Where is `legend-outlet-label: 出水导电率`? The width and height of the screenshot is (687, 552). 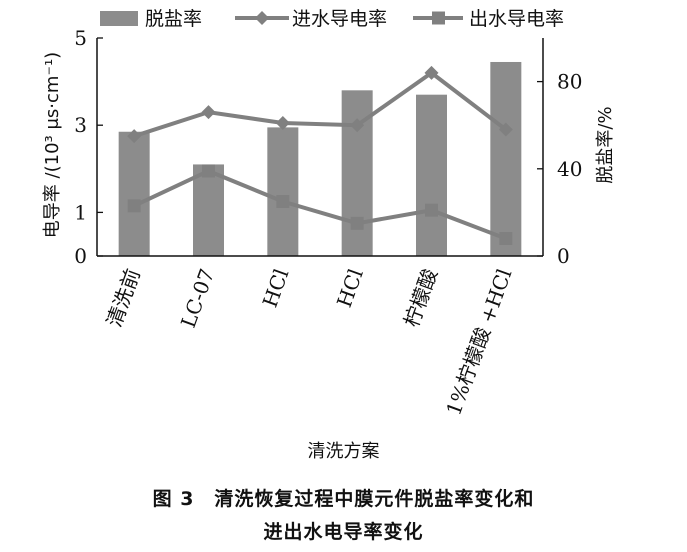
legend-outlet-label: 出水导电率 is located at coordinates (516, 19).